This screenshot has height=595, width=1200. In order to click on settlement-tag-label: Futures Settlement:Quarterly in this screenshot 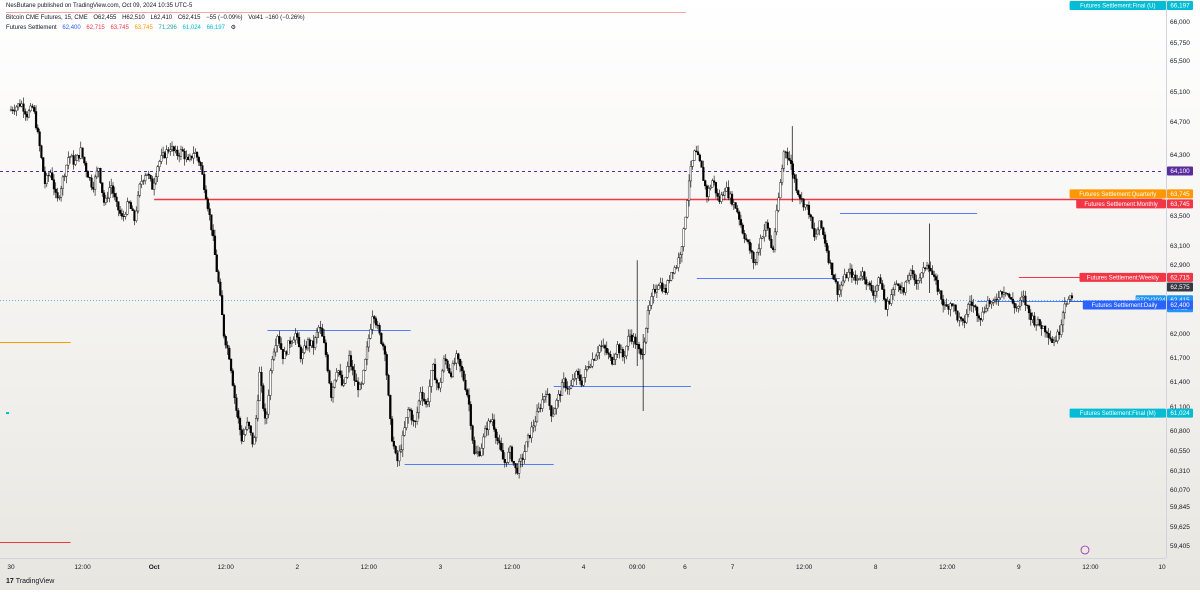, I will do `click(1117, 195)`.